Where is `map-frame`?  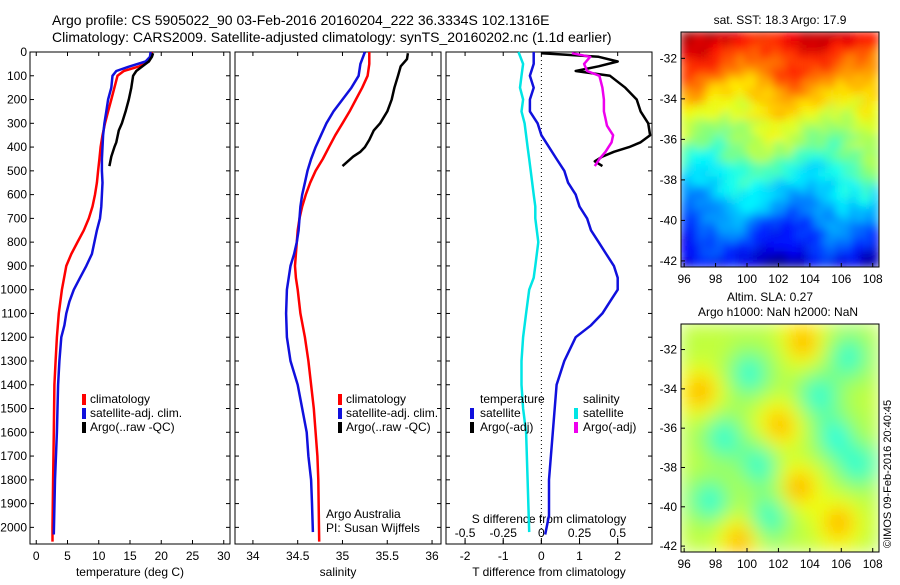 map-frame is located at coordinates (780, 438).